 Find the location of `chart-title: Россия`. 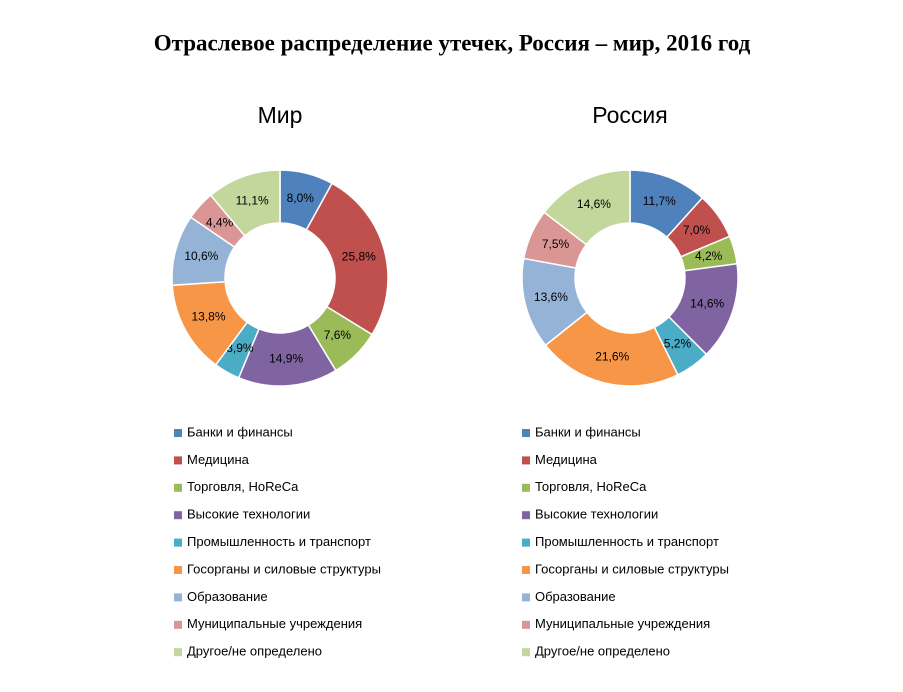

chart-title: Россия is located at coordinates (629, 115).